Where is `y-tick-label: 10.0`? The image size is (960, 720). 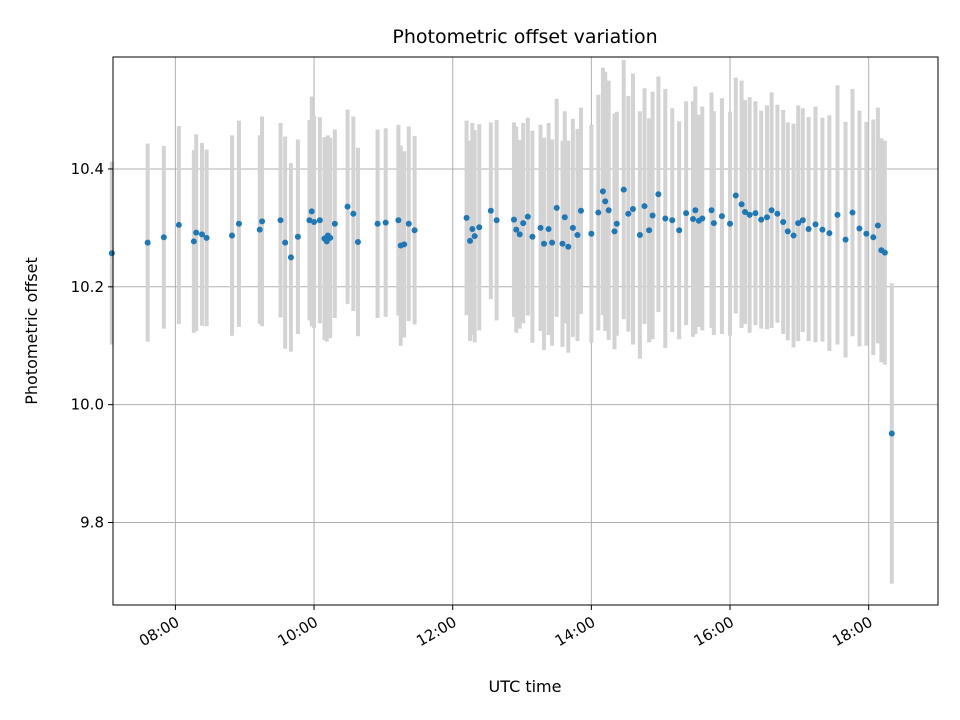 y-tick-label: 10.0 is located at coordinates (87, 405).